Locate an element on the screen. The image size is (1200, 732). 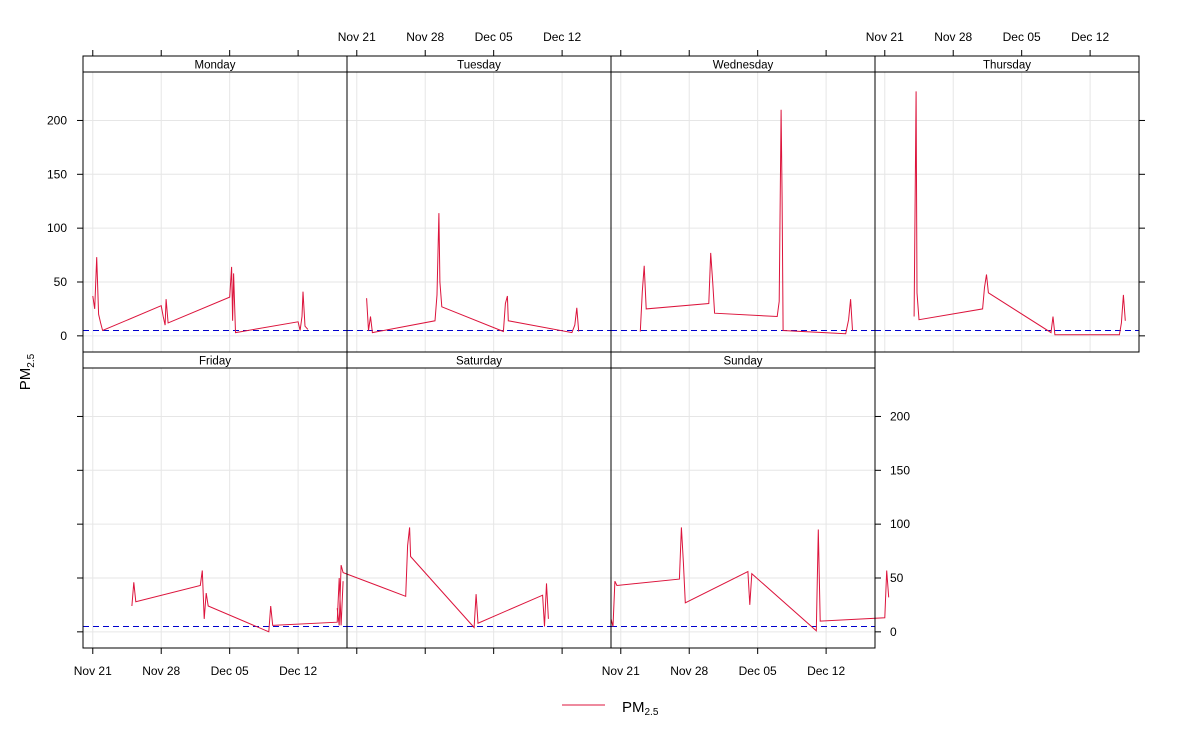
series-line-friday is located at coordinates (237, 601).